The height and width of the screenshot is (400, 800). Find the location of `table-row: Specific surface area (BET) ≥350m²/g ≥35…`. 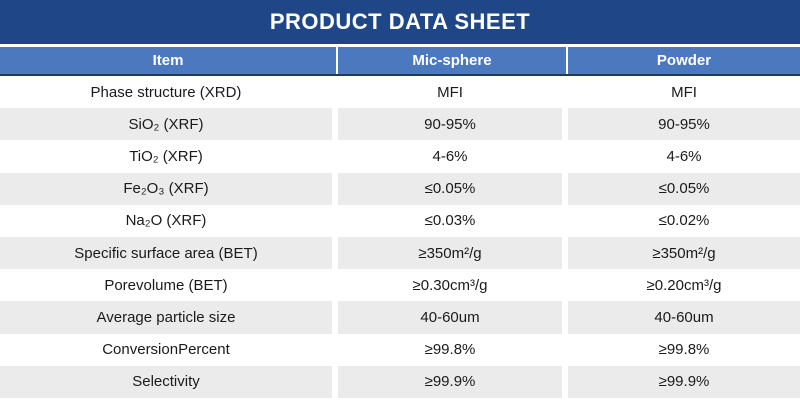

table-row: Specific surface area (BET) ≥350m²/g ≥35… is located at coordinates (400, 253).